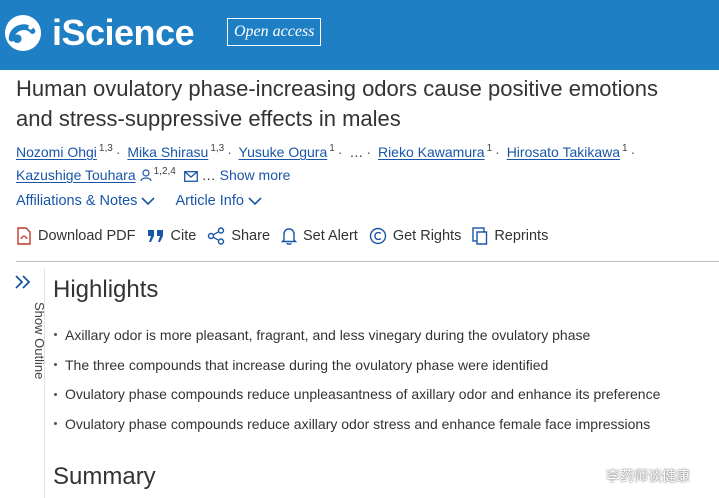 The height and width of the screenshot is (498, 719). What do you see at coordinates (255, 175) in the screenshot?
I see `show-more-link: Show more` at bounding box center [255, 175].